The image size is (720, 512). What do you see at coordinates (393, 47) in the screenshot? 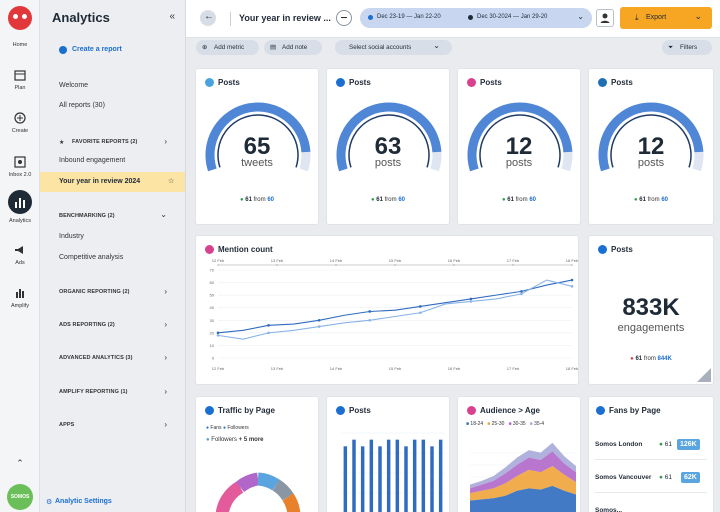
I see `select-accounts-dropdown: Select social accounts ⌄` at bounding box center [393, 47].